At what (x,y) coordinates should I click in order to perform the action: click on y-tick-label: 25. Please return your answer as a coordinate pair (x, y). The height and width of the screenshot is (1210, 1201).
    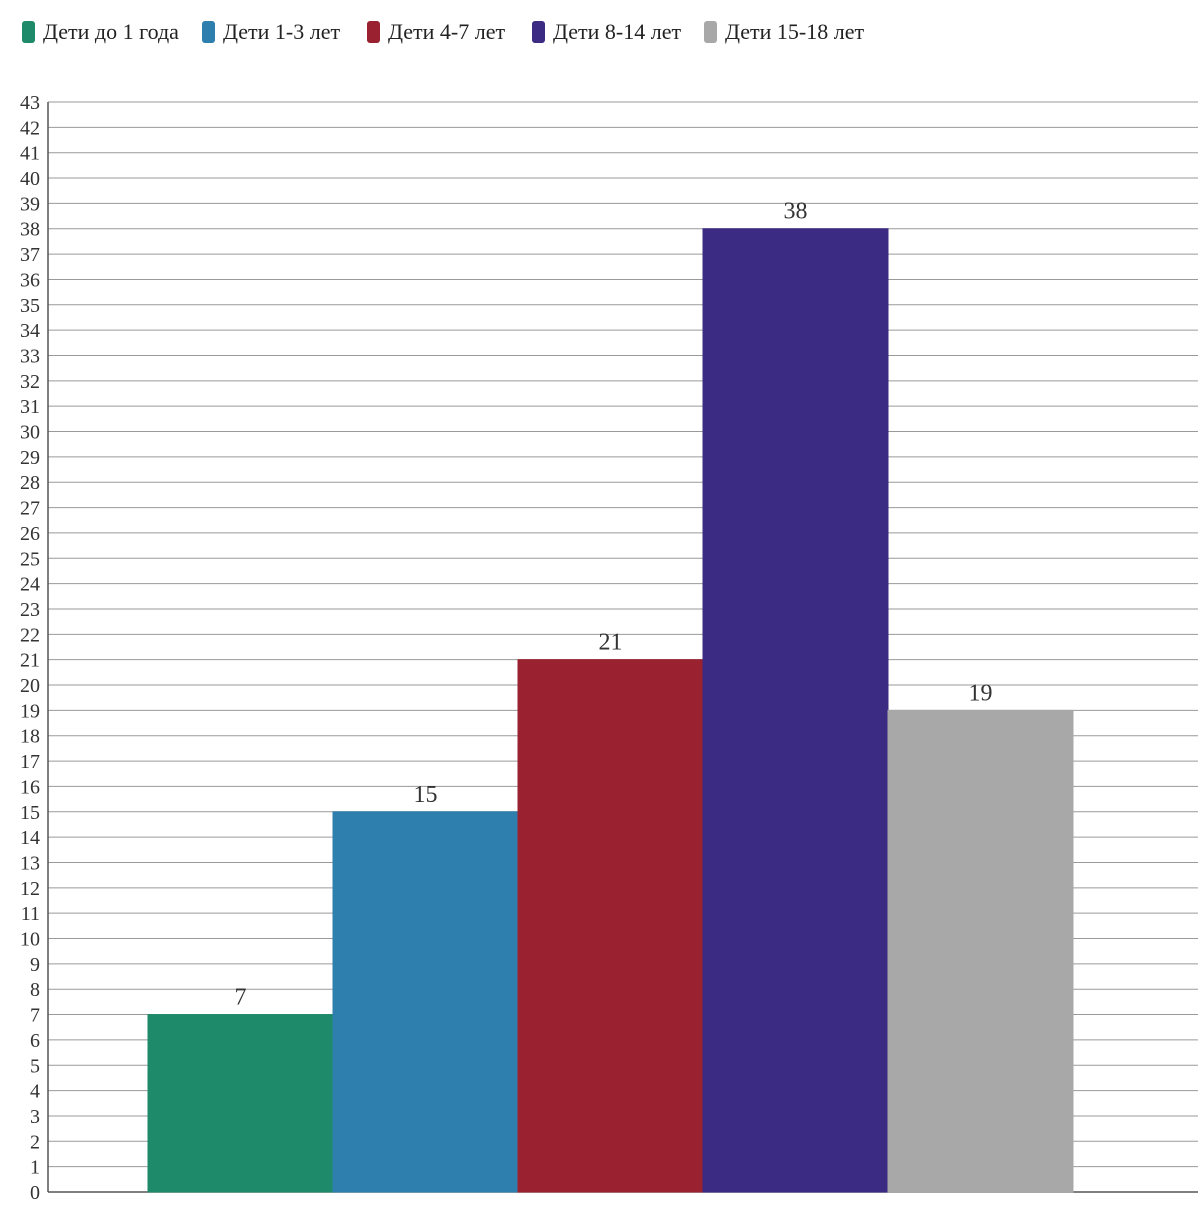
    Looking at the image, I should click on (30, 559).